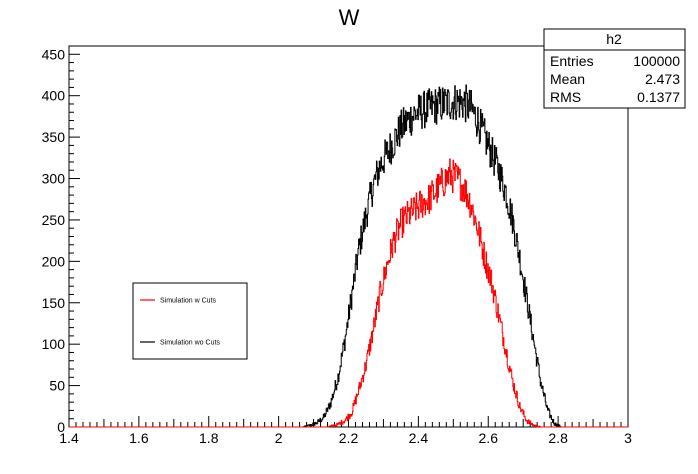  What do you see at coordinates (628, 438) in the screenshot?
I see `x-tick-label: 3` at bounding box center [628, 438].